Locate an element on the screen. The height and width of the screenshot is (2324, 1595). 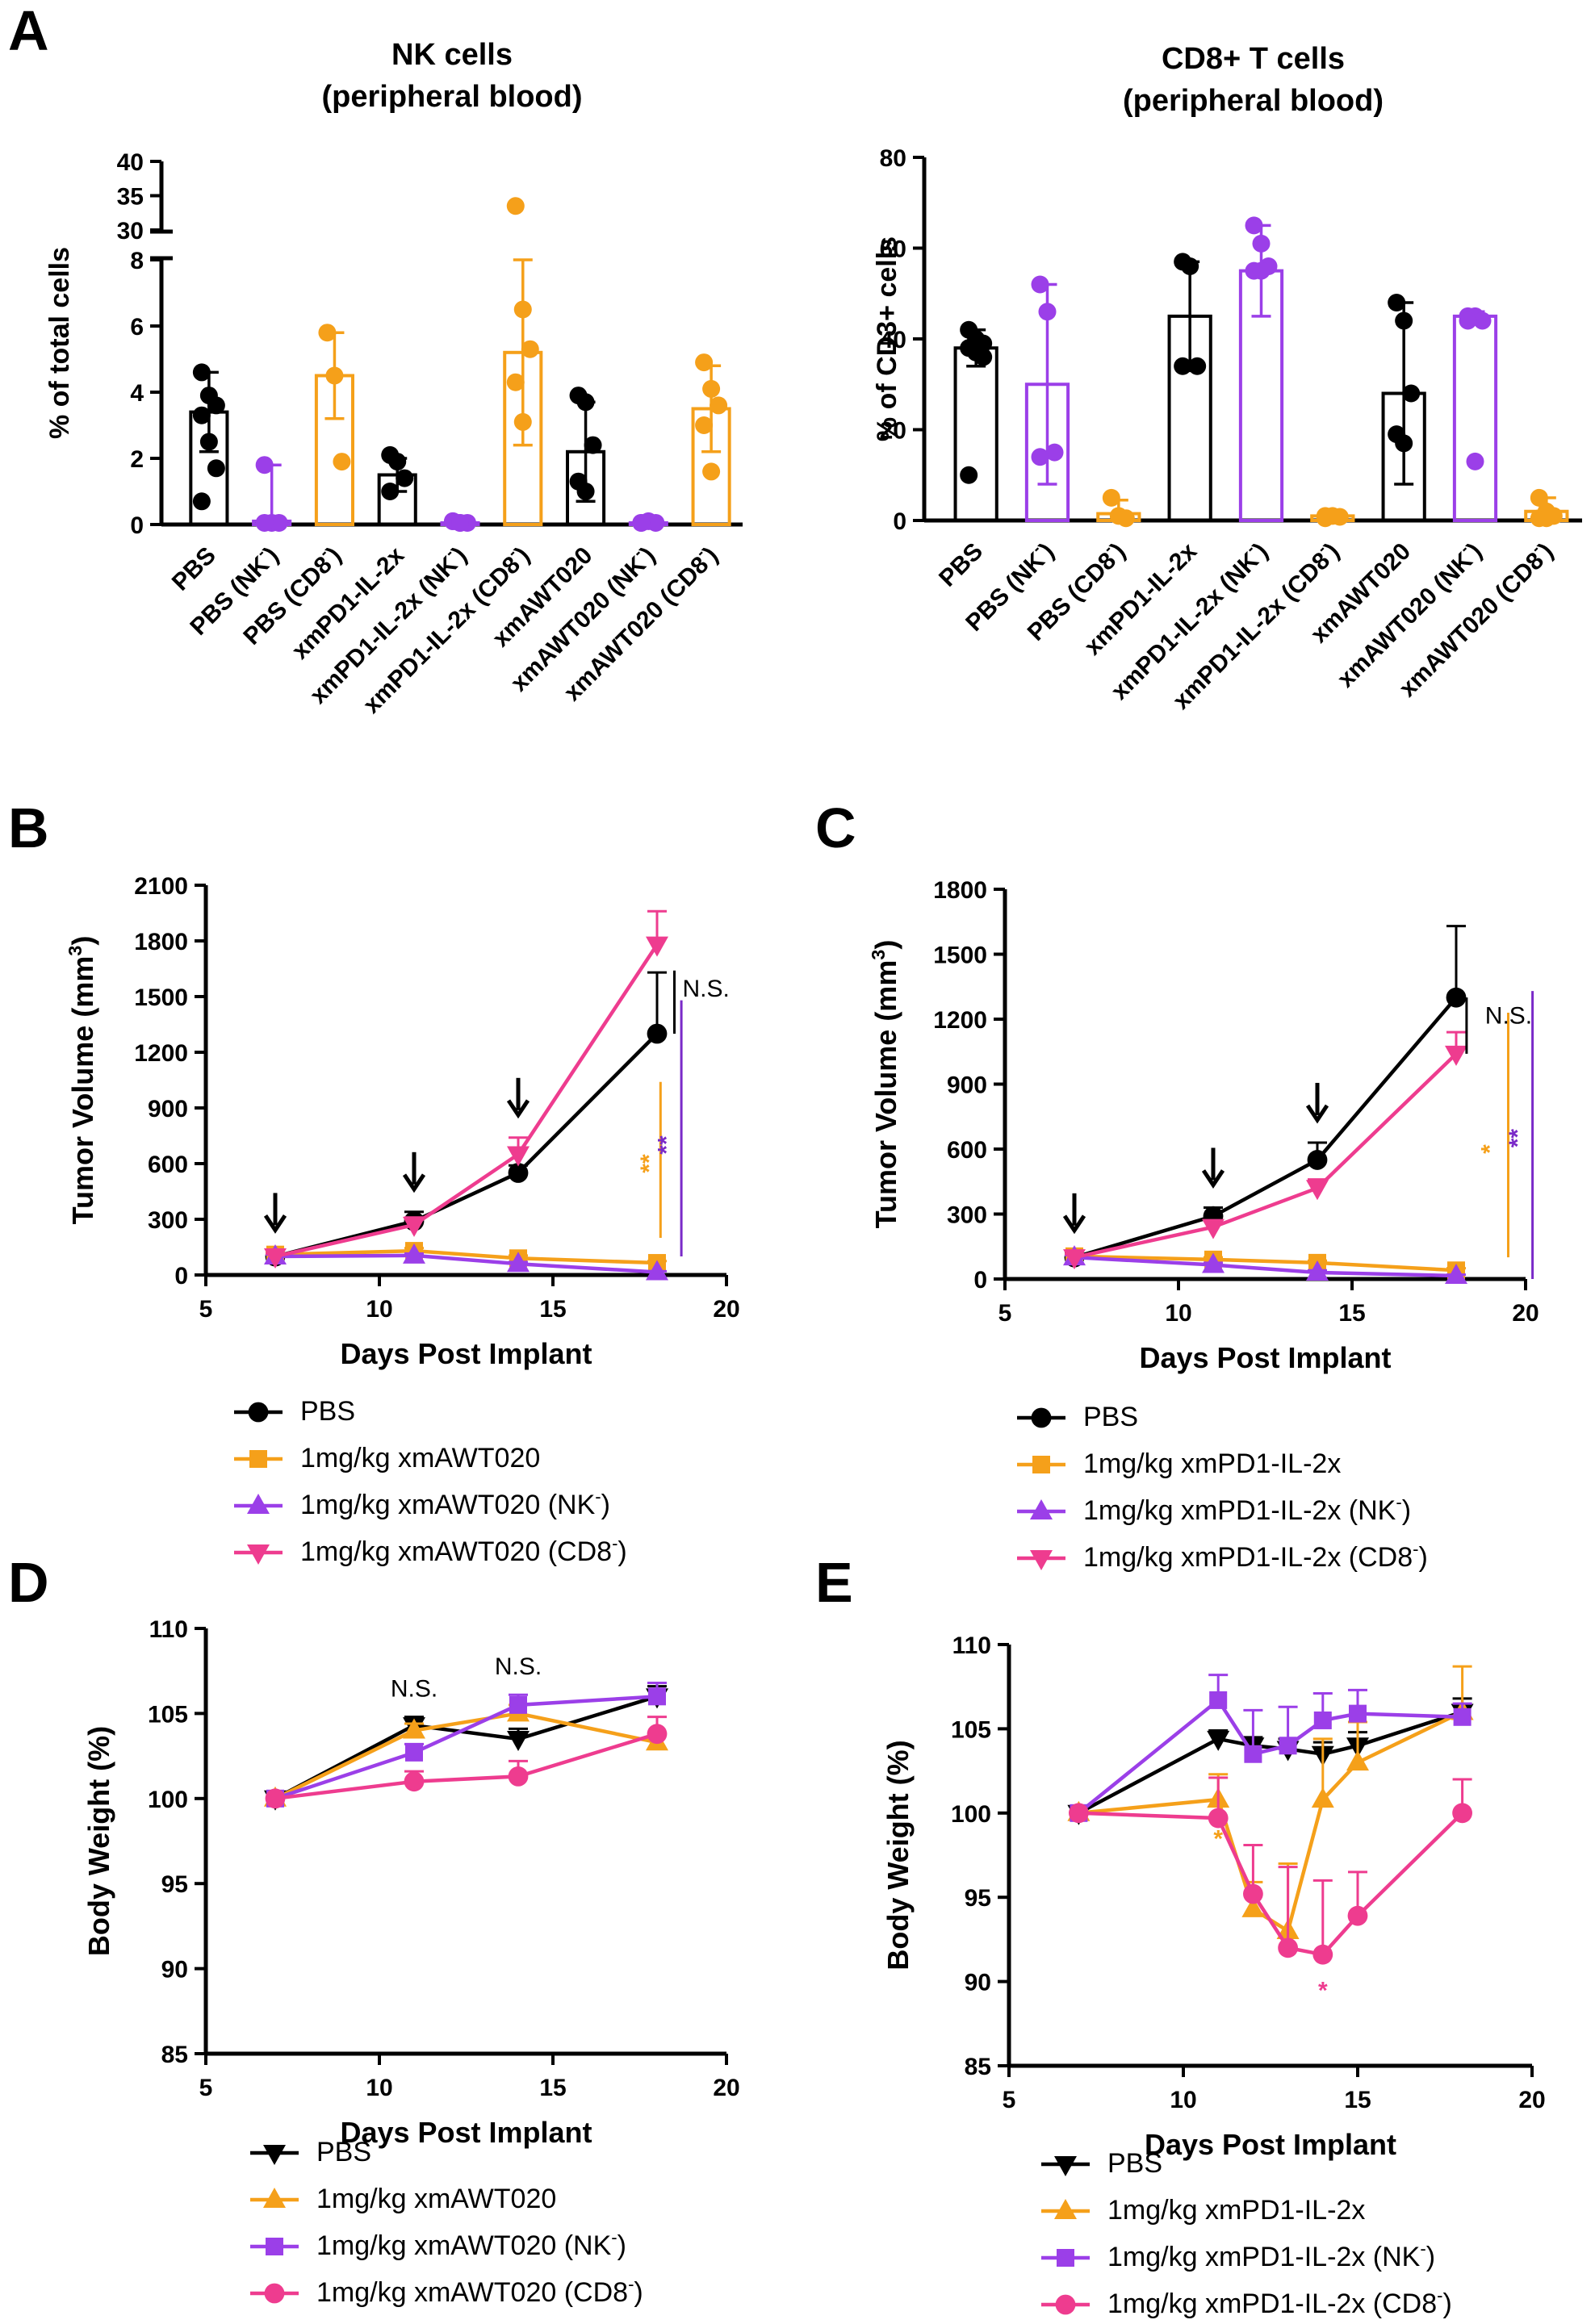
annotation: ** is located at coordinates (1518, 1138).